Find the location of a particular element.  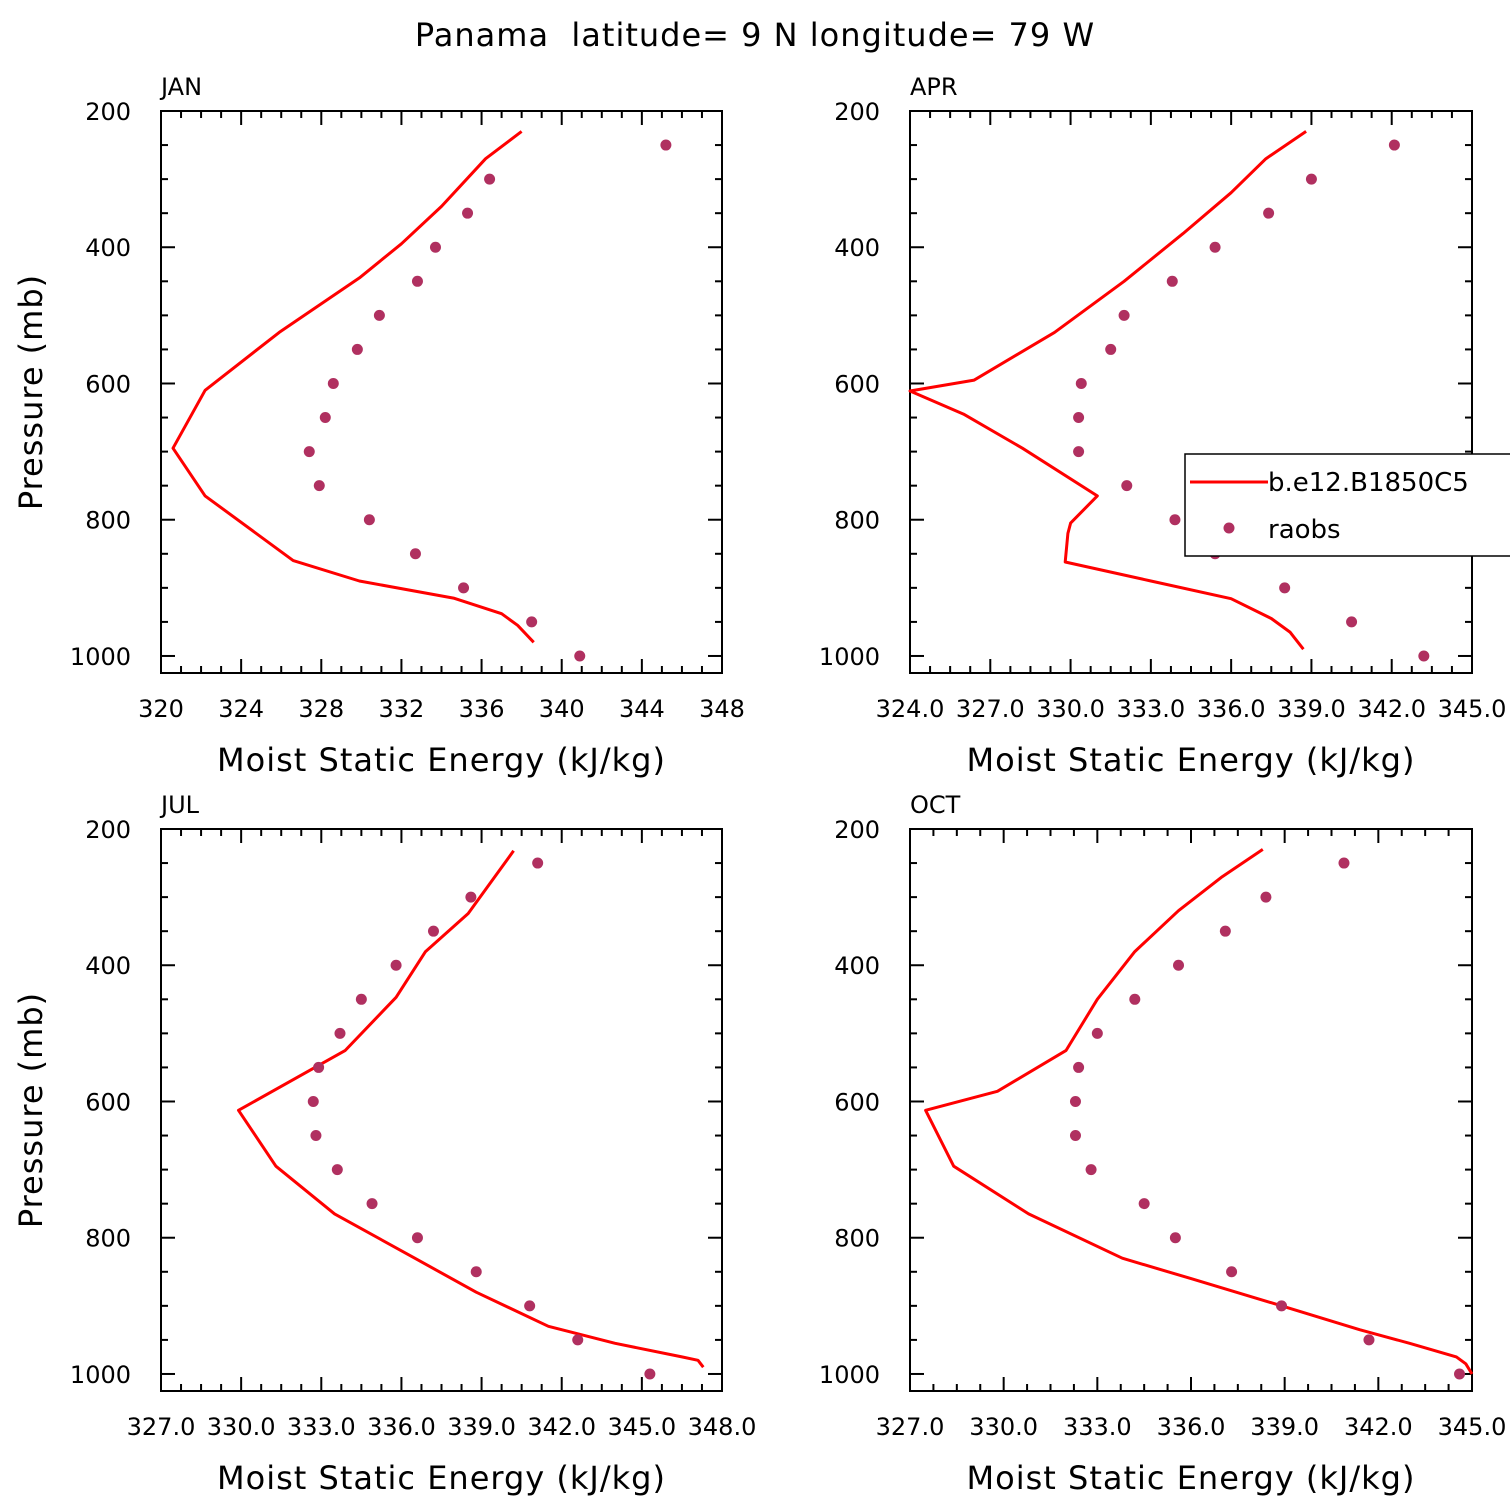

figure-title: Panama latitude= 9 N longitude= 79 W is located at coordinates (755, 35).